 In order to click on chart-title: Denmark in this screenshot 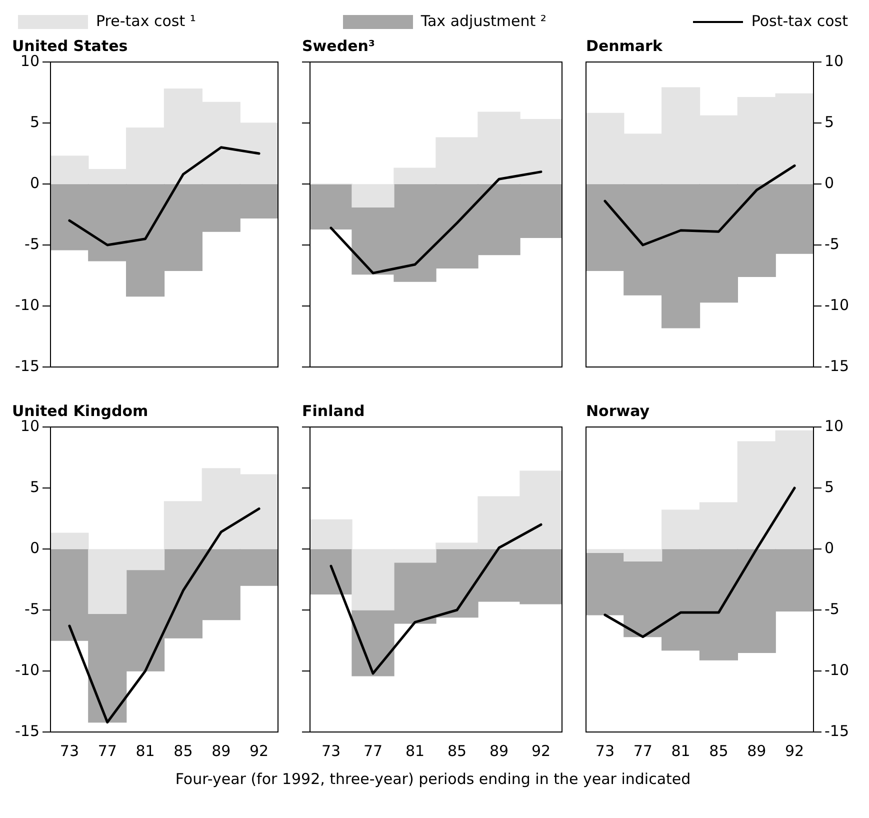, I will do `click(625, 45)`.